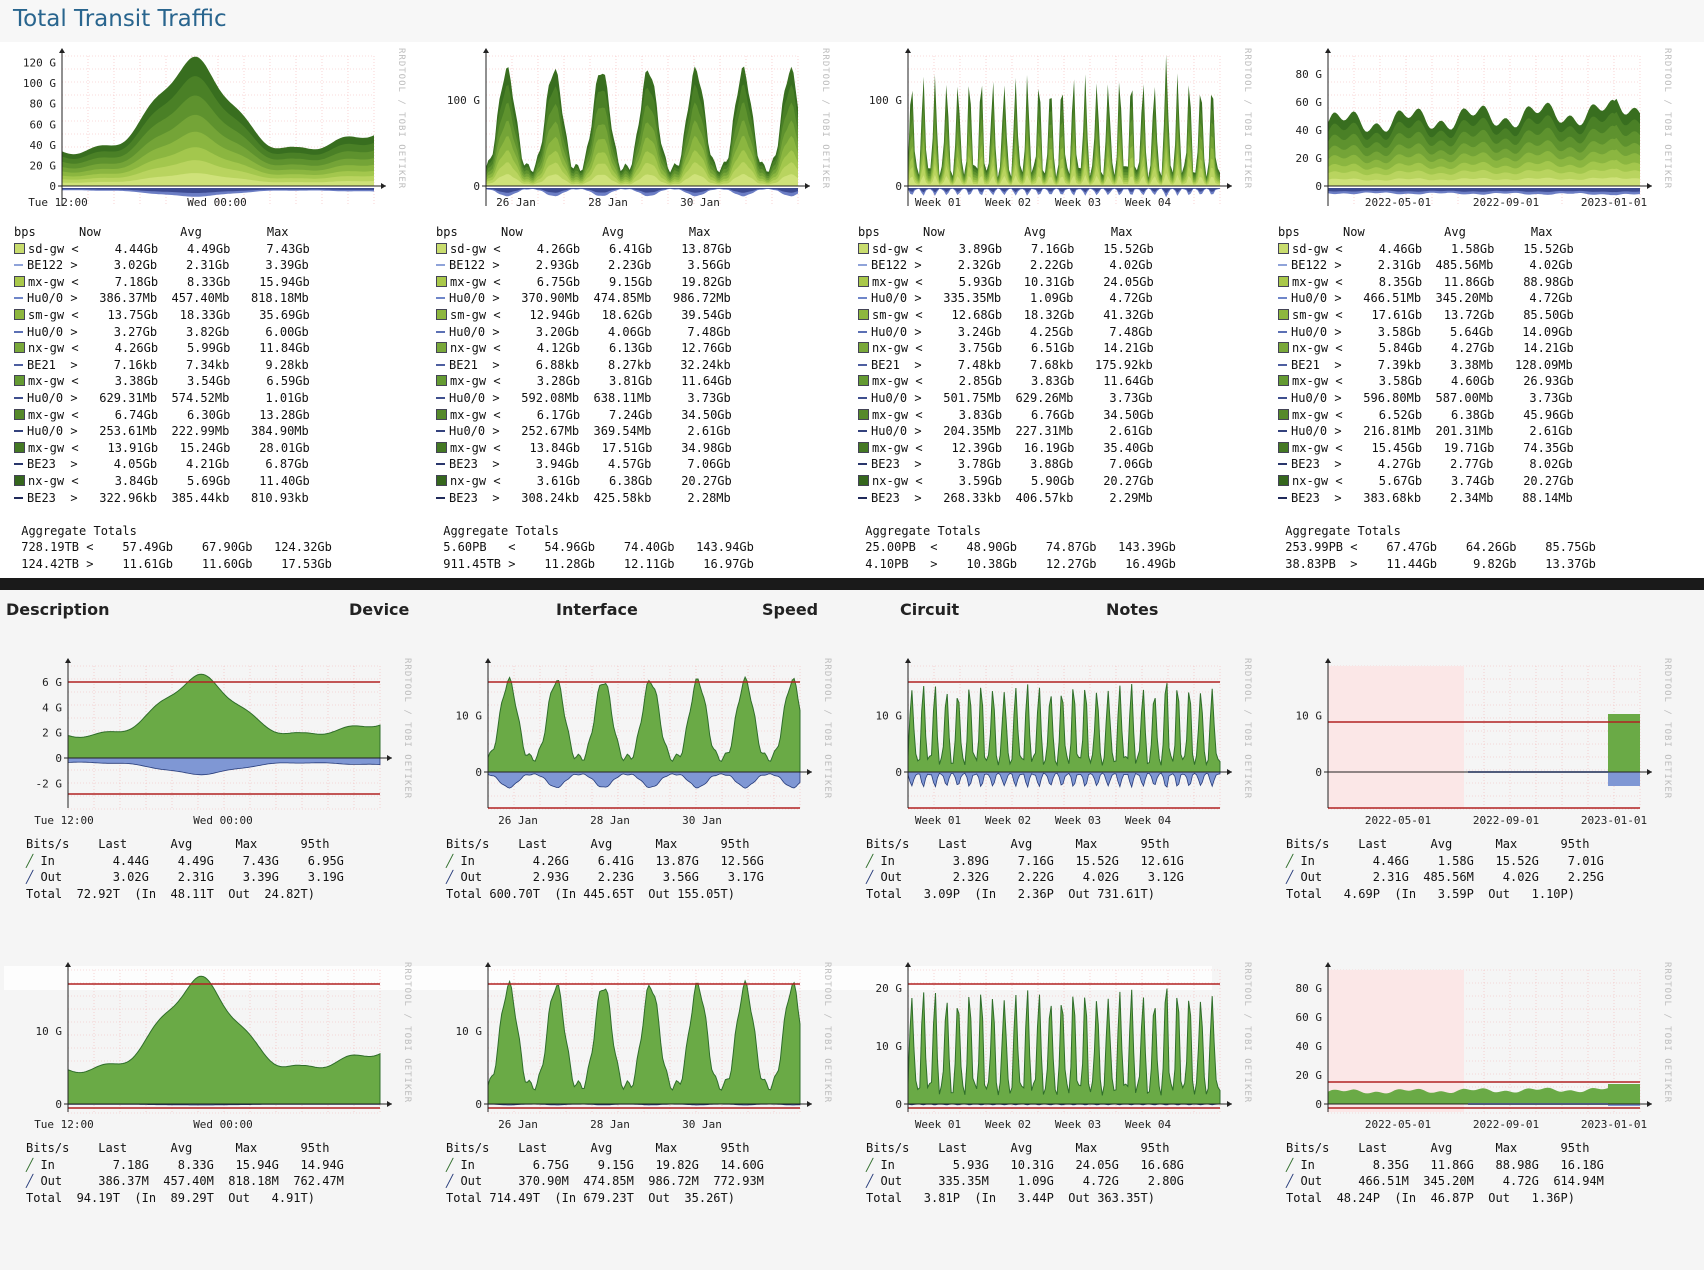  What do you see at coordinates (610, 820) in the screenshot?
I see `x-tick-label: 28 Jan` at bounding box center [610, 820].